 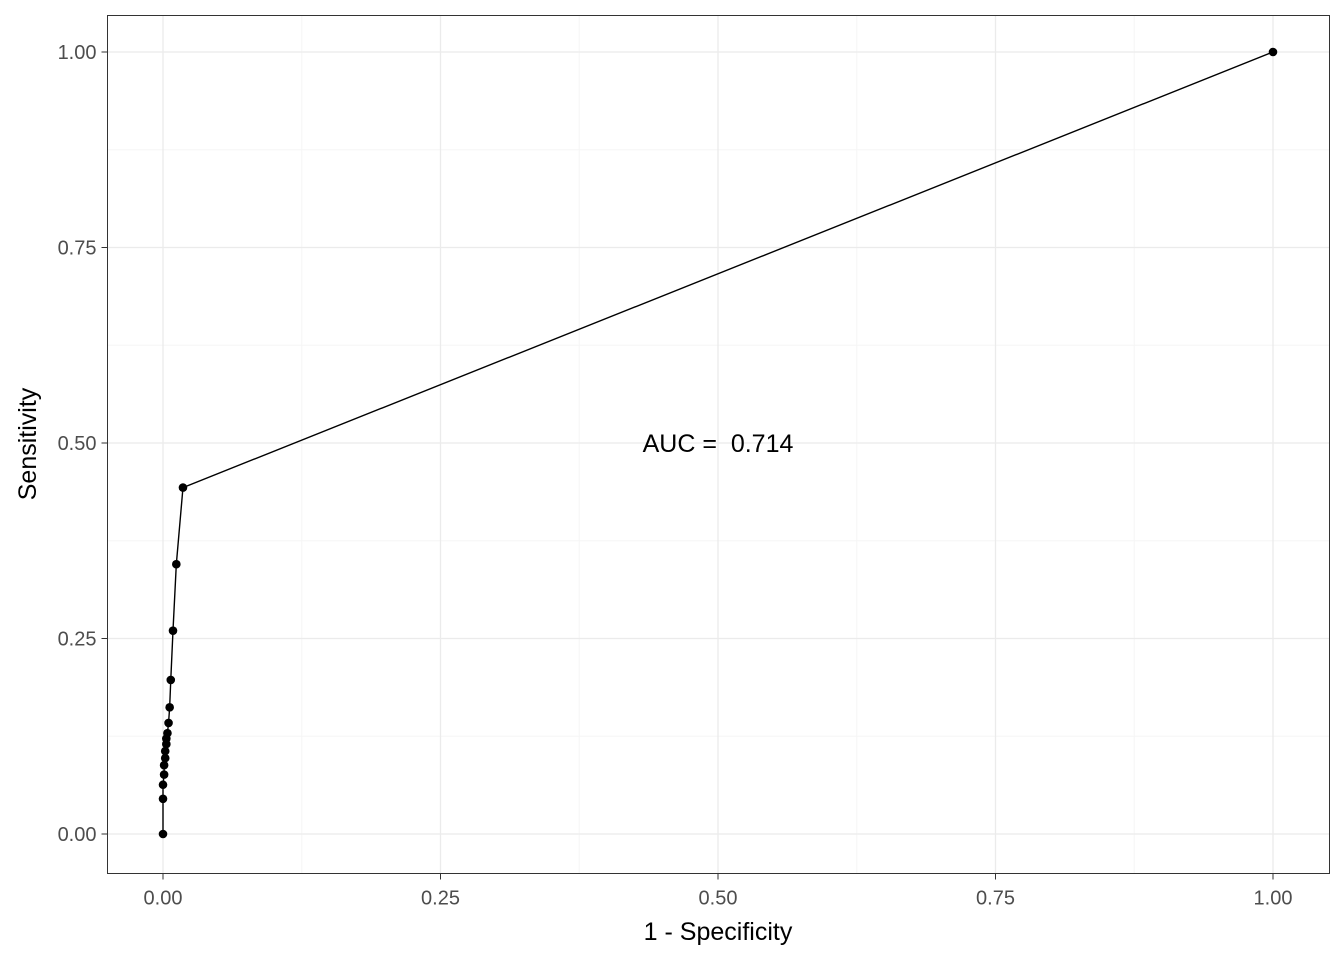 What do you see at coordinates (77, 444) in the screenshot?
I see `y-tick-label: 0.50` at bounding box center [77, 444].